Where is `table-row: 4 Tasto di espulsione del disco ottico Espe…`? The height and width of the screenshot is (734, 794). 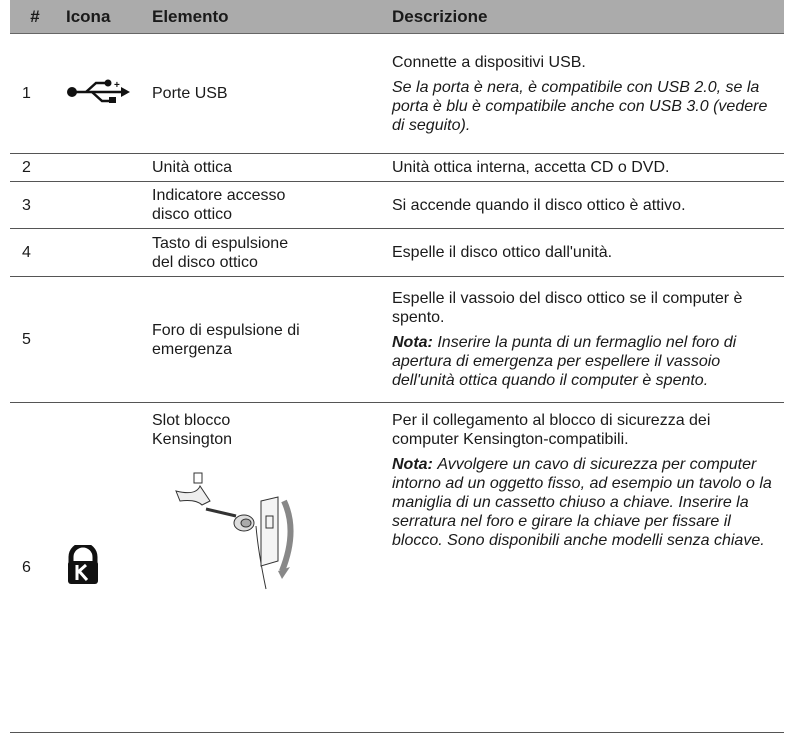 table-row: 4 Tasto di espulsione del disco ottico Espe… is located at coordinates (397, 252).